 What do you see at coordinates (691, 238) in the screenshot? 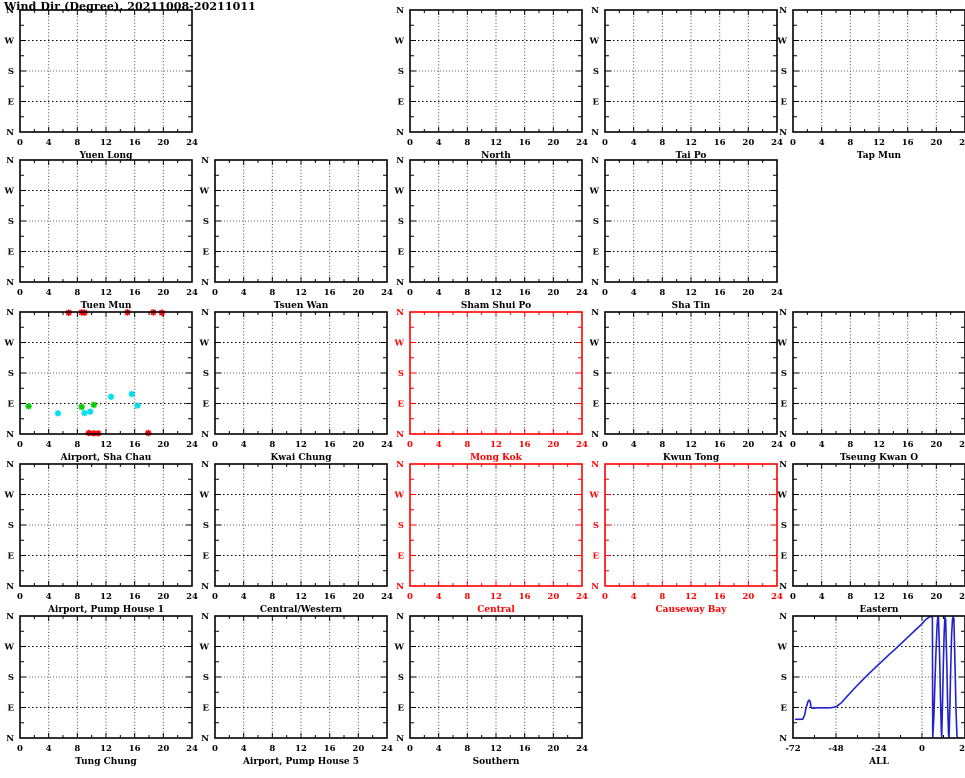
I see `panel-sha-tin: N E S W N 0 4 8 12 16 20 24` at bounding box center [691, 238].